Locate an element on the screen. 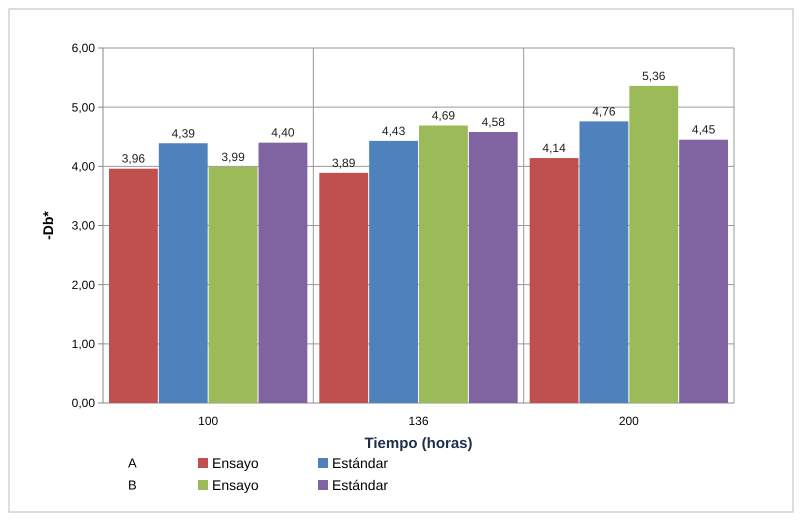 The width and height of the screenshot is (802, 521). data-label: 4,76 is located at coordinates (604, 111).